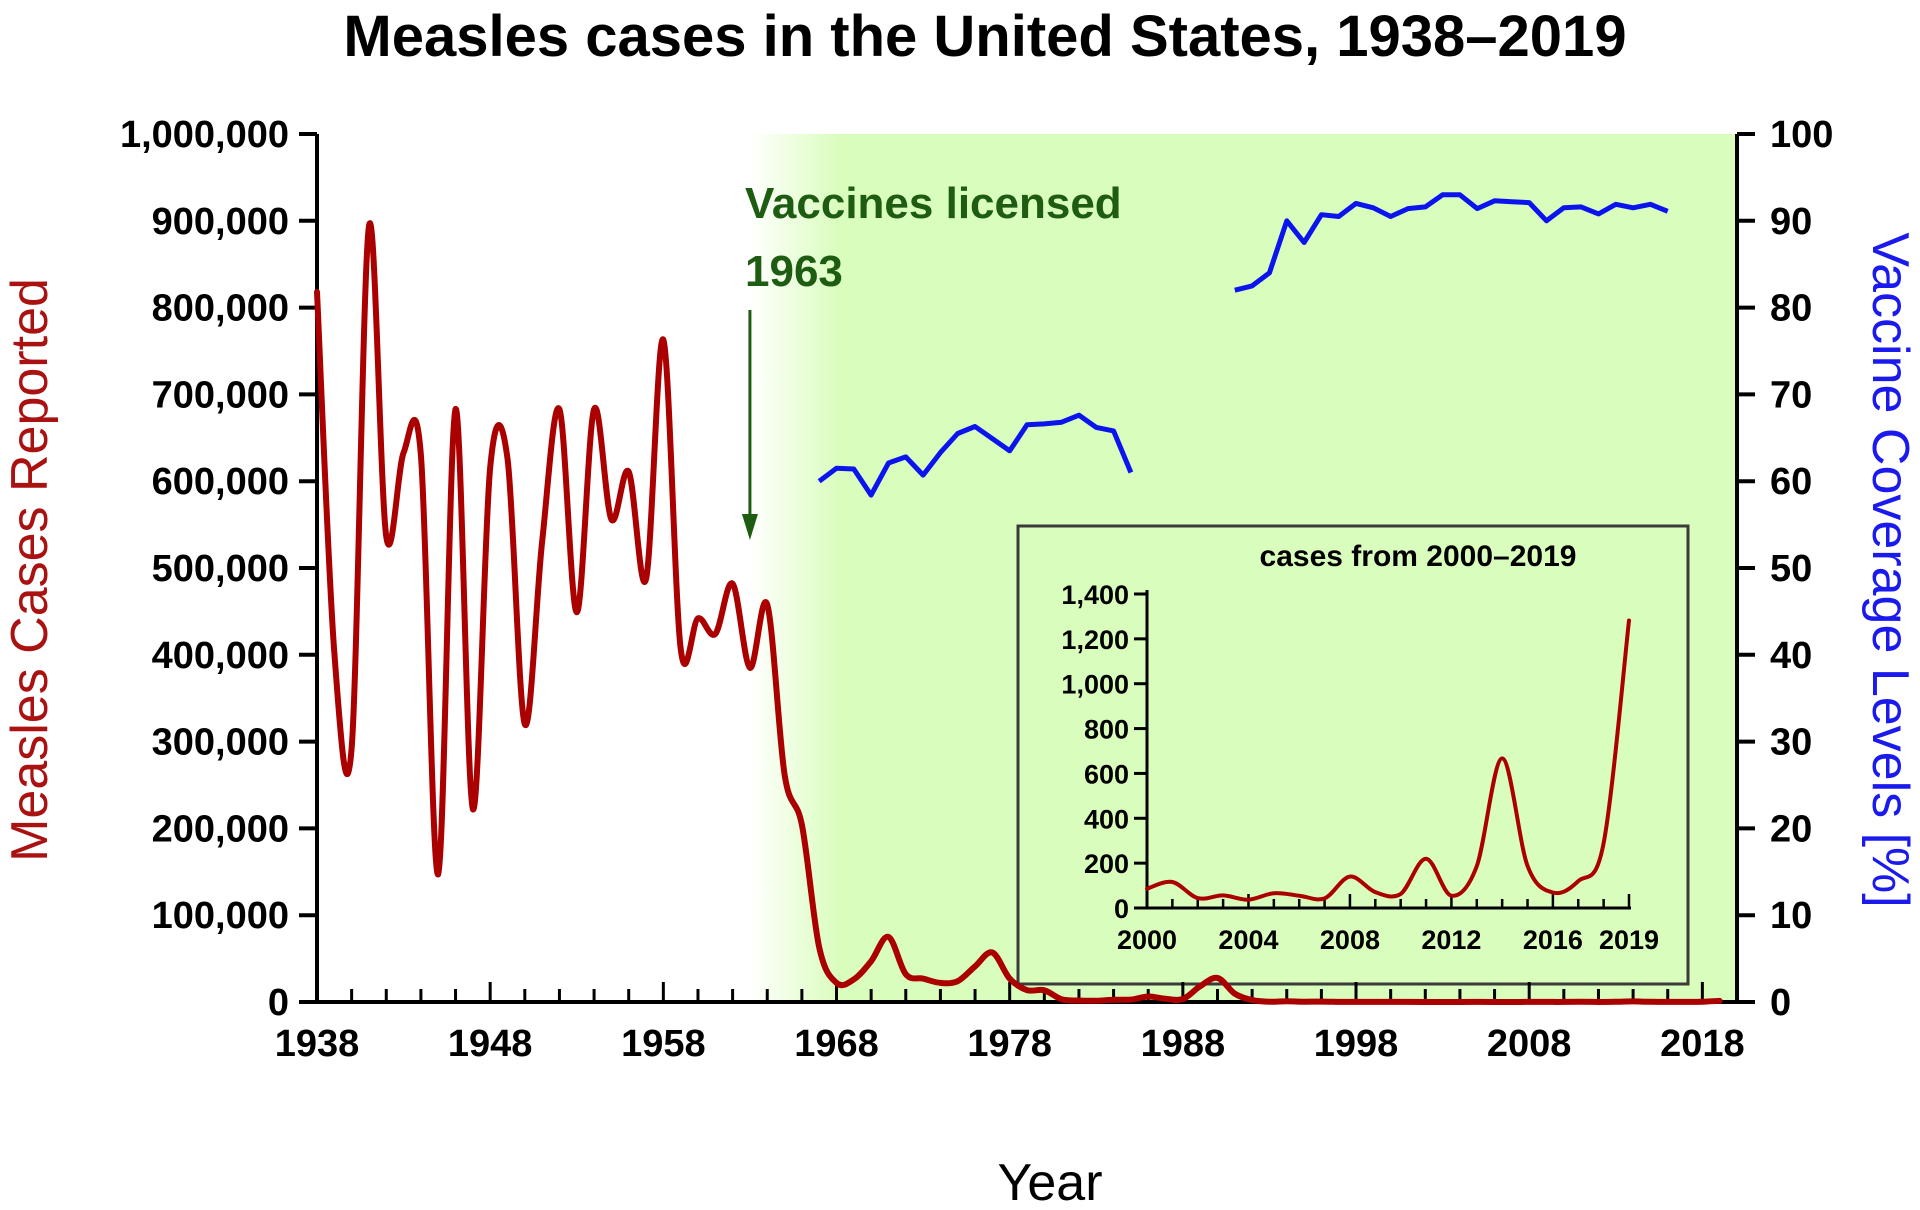  What do you see at coordinates (220, 395) in the screenshot?
I see `y-tick-label-left: 700,000` at bounding box center [220, 395].